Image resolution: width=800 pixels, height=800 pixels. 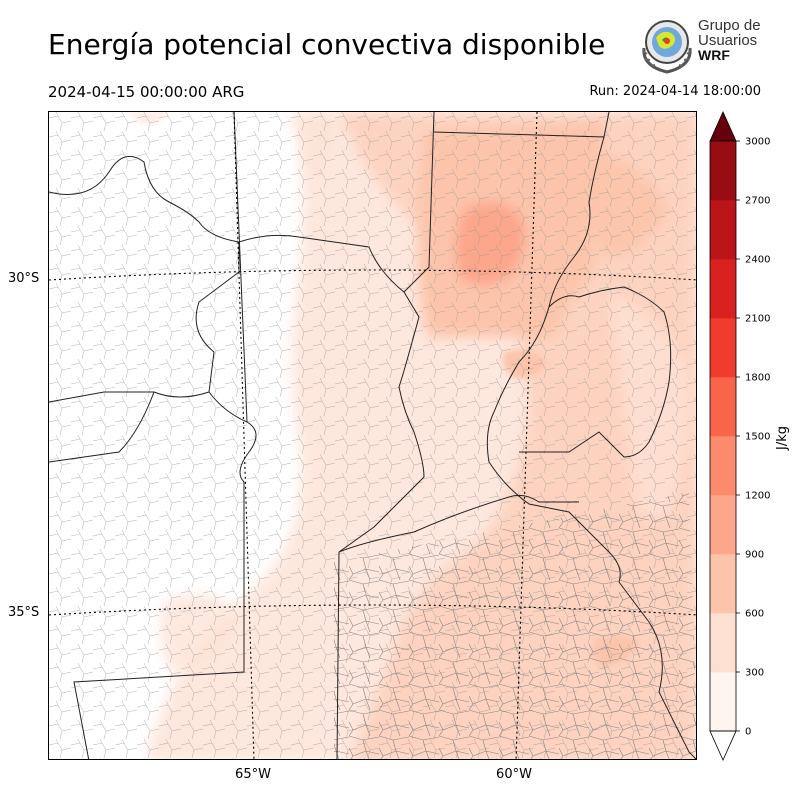 What do you see at coordinates (757, 201) in the screenshot?
I see `colorbar-tick-label: 2700` at bounding box center [757, 201].